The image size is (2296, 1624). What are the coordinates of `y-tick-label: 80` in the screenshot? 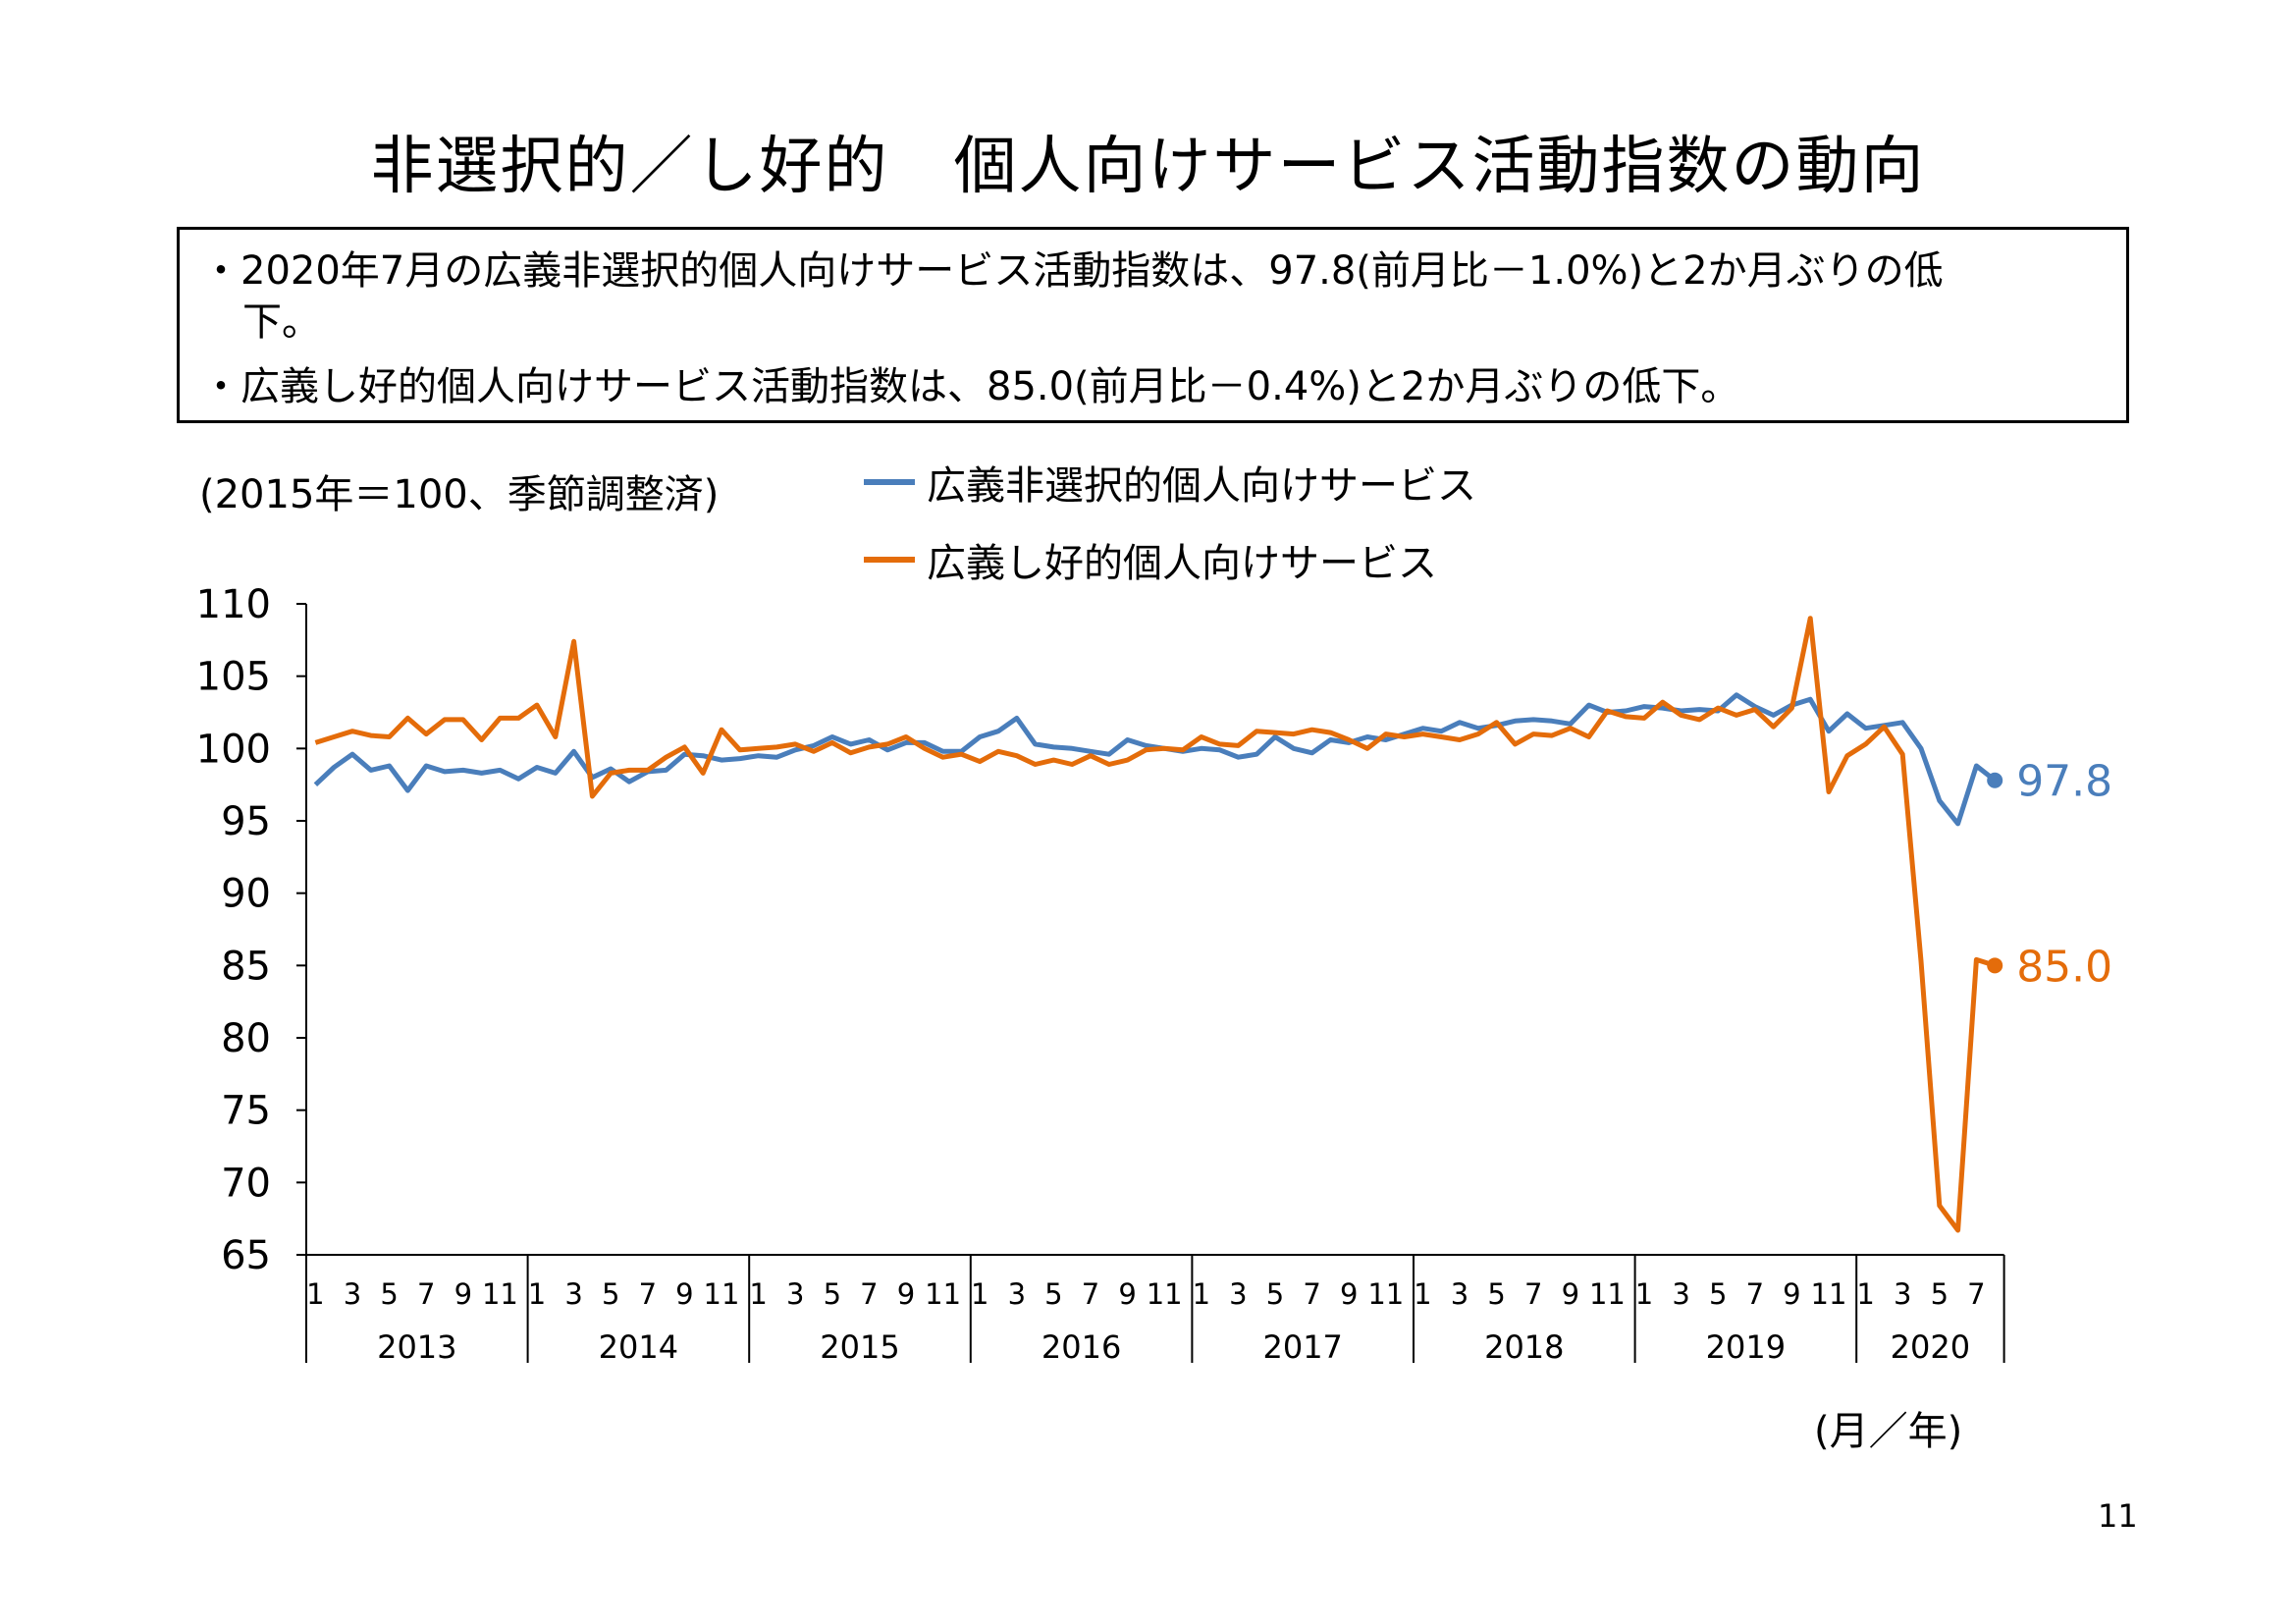 It's located at (246, 1038).